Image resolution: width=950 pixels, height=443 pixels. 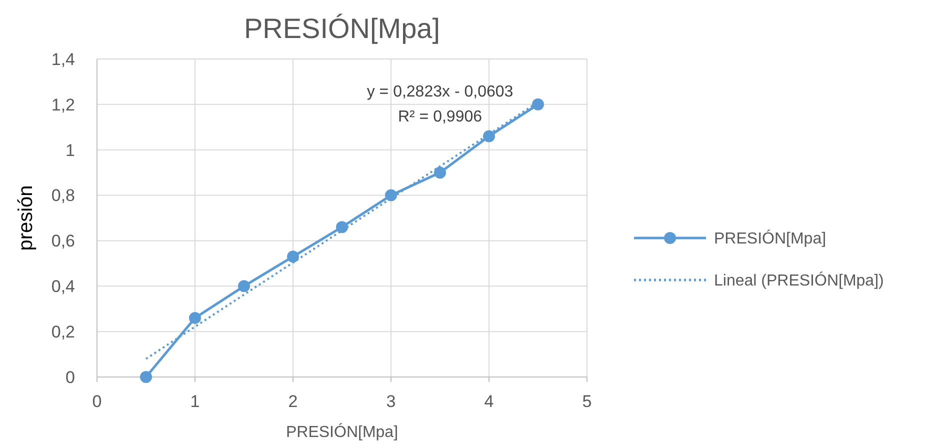 I want to click on y-tick-label: 0,6, so click(x=63, y=241).